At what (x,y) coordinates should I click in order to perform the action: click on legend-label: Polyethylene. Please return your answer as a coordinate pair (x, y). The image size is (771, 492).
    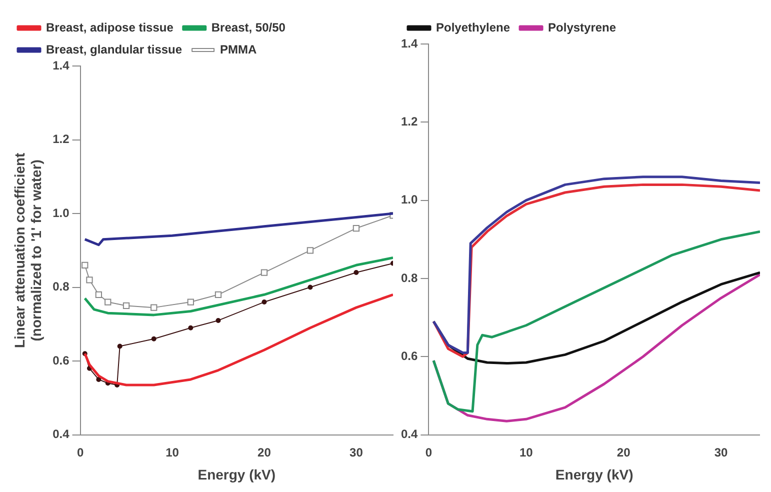
    Looking at the image, I should click on (473, 27).